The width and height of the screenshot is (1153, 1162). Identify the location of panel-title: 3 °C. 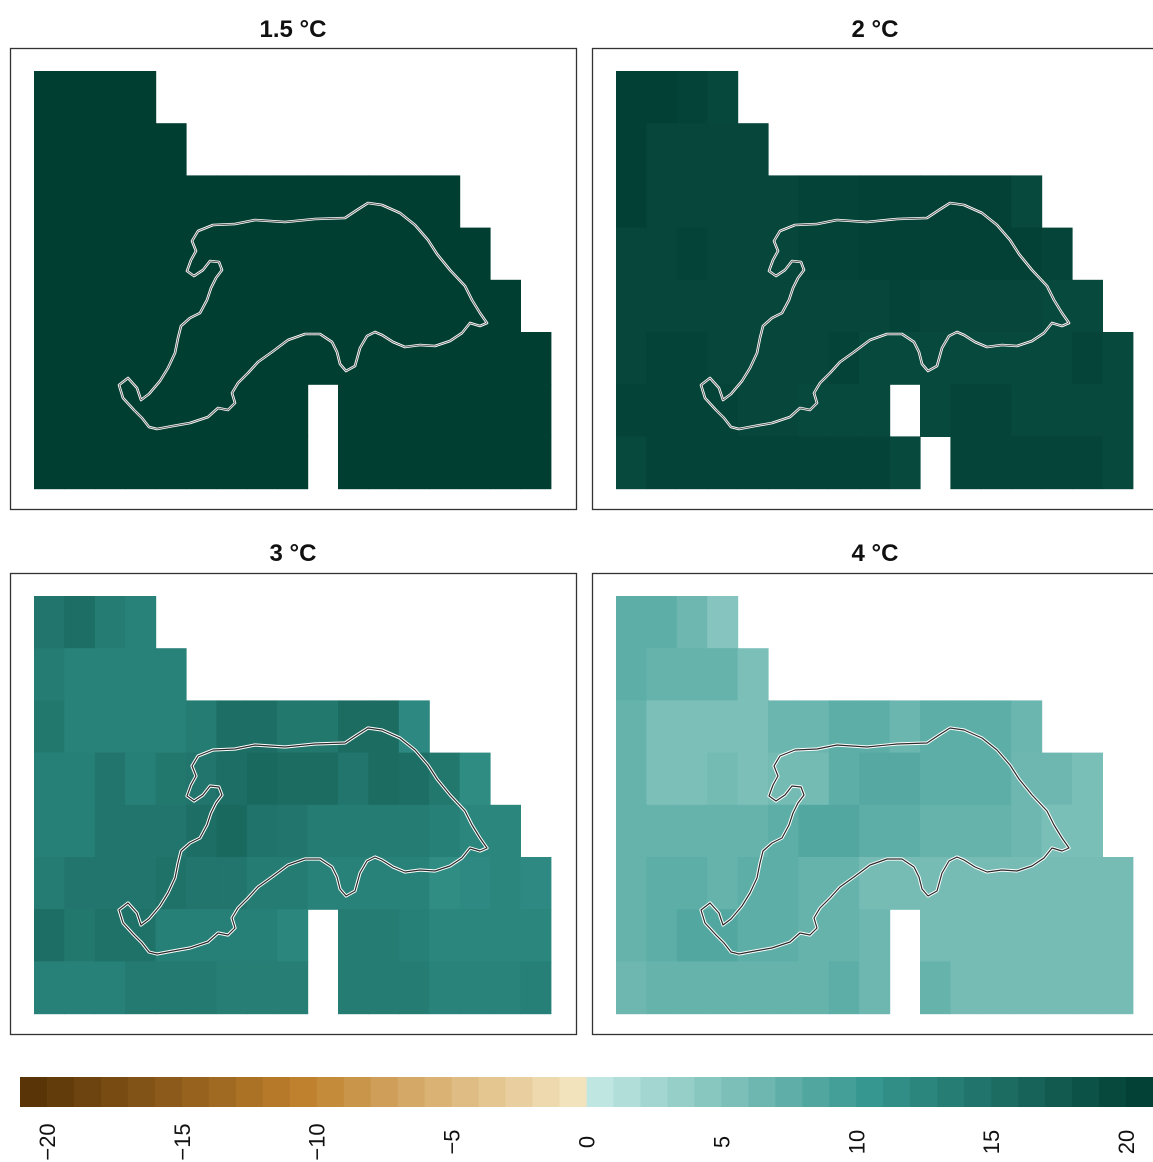
(293, 553).